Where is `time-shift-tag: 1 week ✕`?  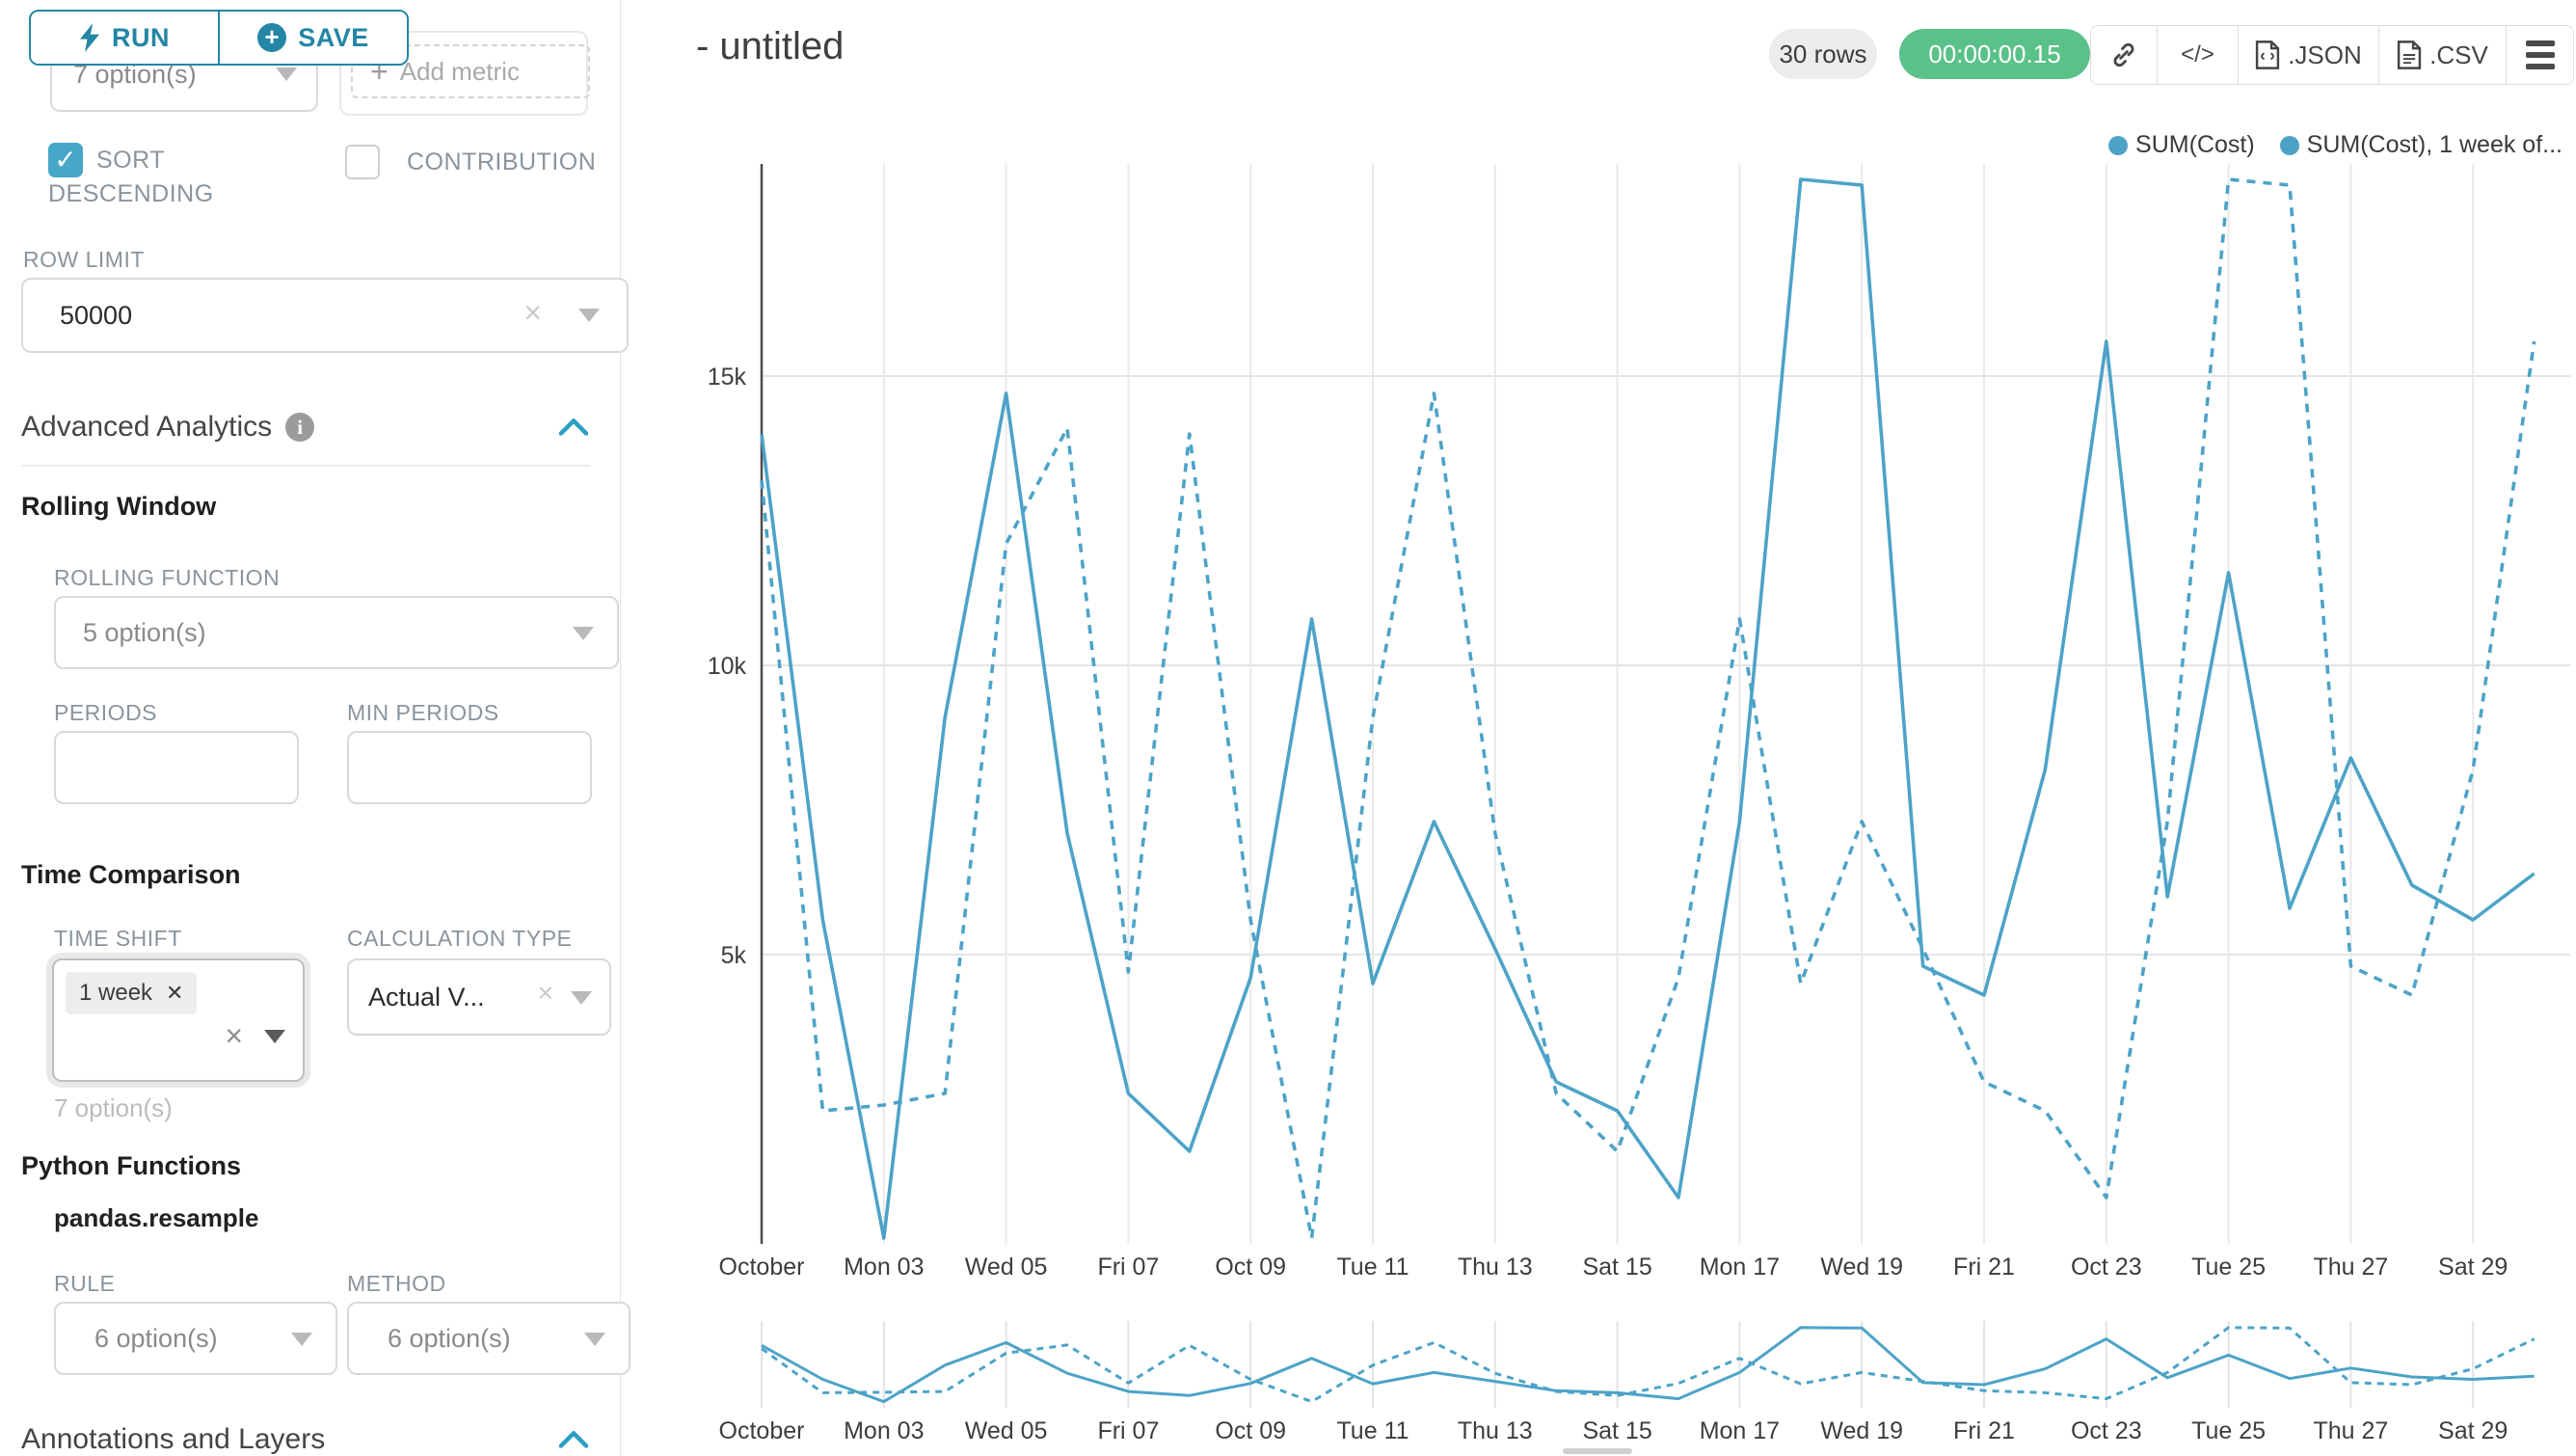 time-shift-tag: 1 week ✕ is located at coordinates (132, 993).